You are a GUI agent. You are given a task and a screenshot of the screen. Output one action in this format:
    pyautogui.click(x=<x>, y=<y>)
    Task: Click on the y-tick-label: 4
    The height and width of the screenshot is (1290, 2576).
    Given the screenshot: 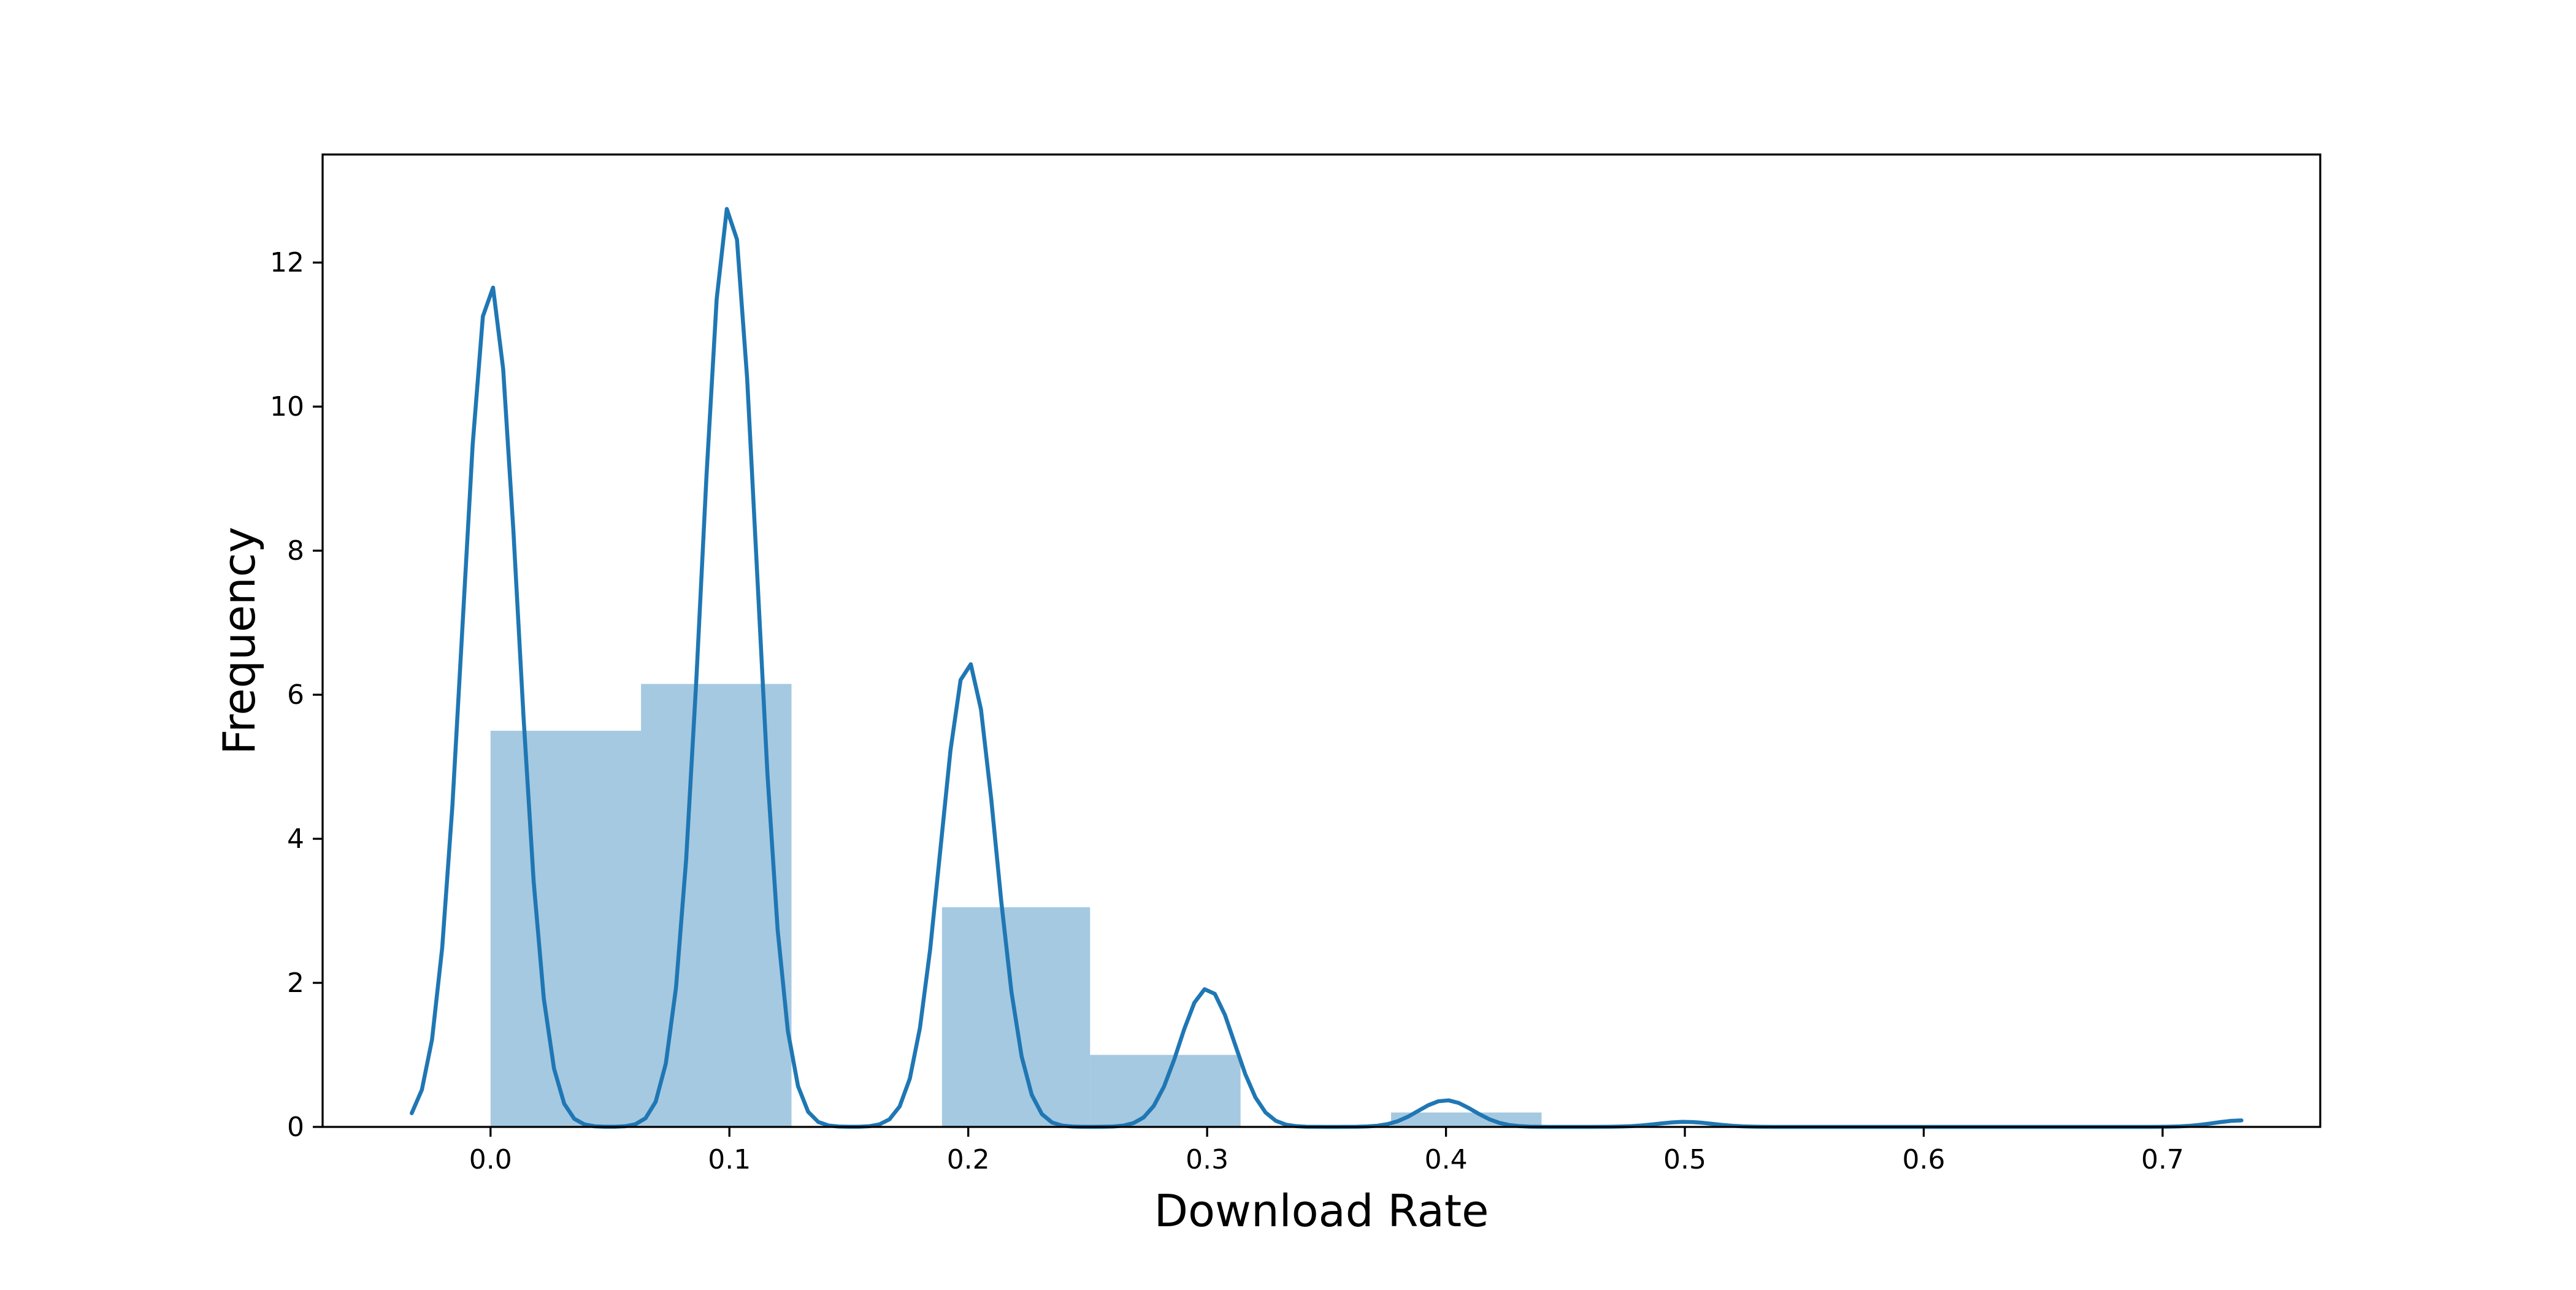 What is the action you would take?
    pyautogui.click(x=295, y=839)
    